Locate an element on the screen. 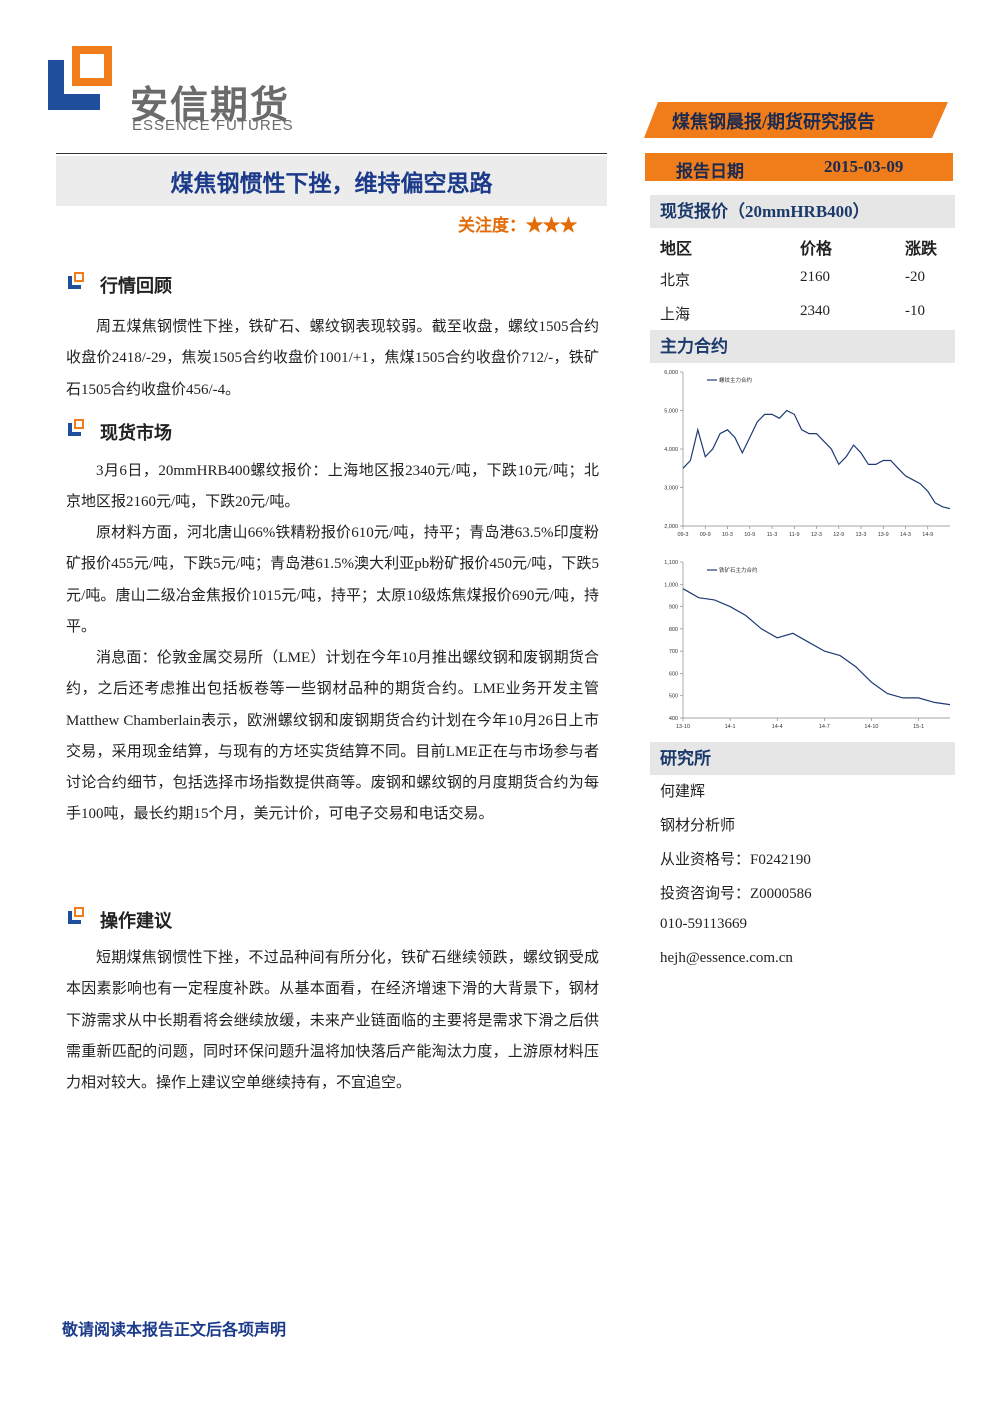 The width and height of the screenshot is (992, 1403). section-heading: 行情回顾 is located at coordinates (136, 286).